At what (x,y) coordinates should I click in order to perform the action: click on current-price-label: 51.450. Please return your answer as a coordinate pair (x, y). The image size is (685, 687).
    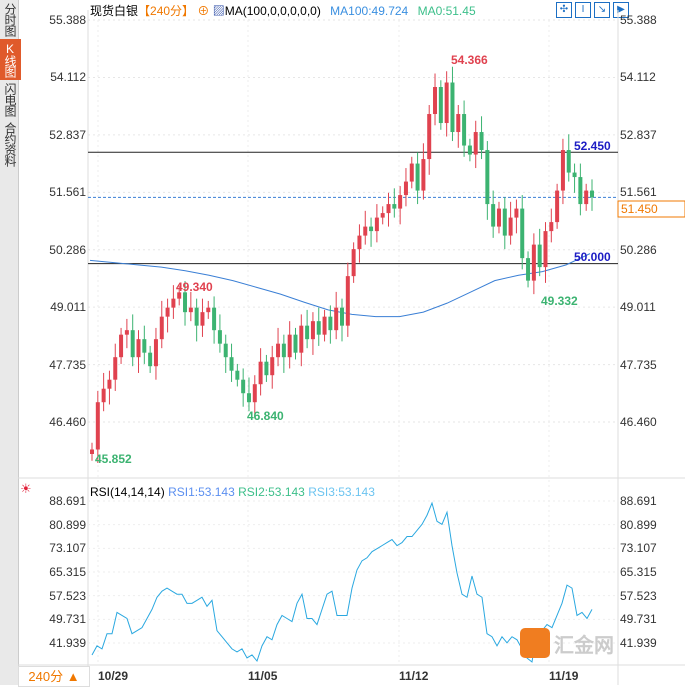
    Looking at the image, I should click on (639, 209).